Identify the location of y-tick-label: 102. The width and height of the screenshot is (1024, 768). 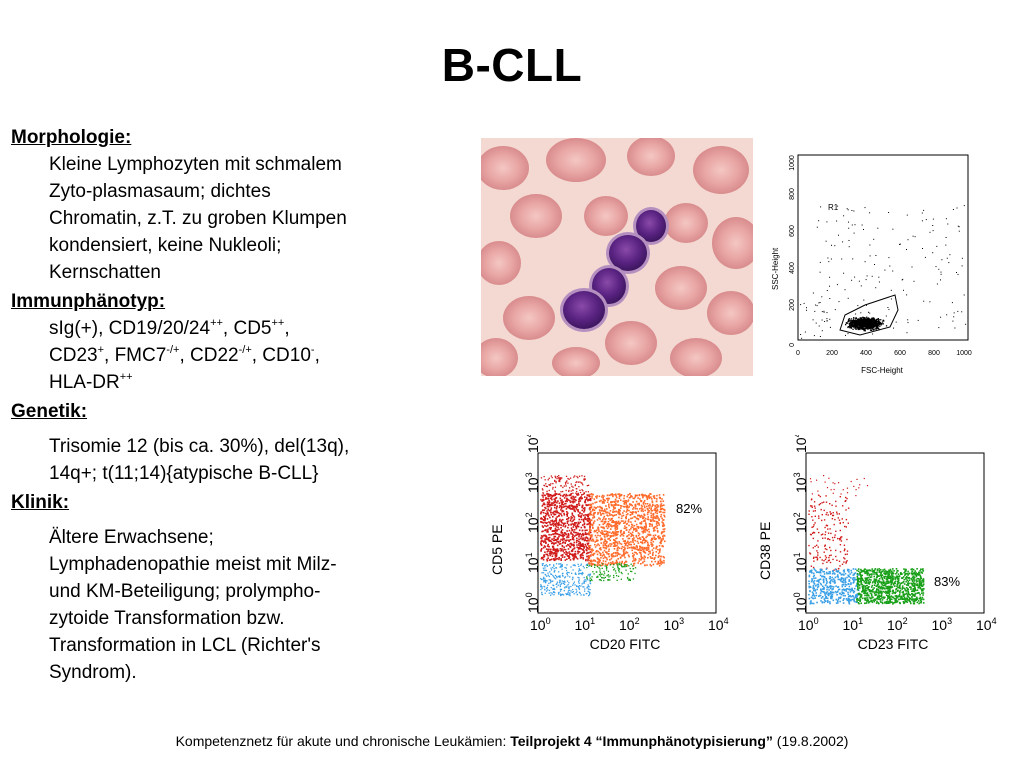
(532, 522).